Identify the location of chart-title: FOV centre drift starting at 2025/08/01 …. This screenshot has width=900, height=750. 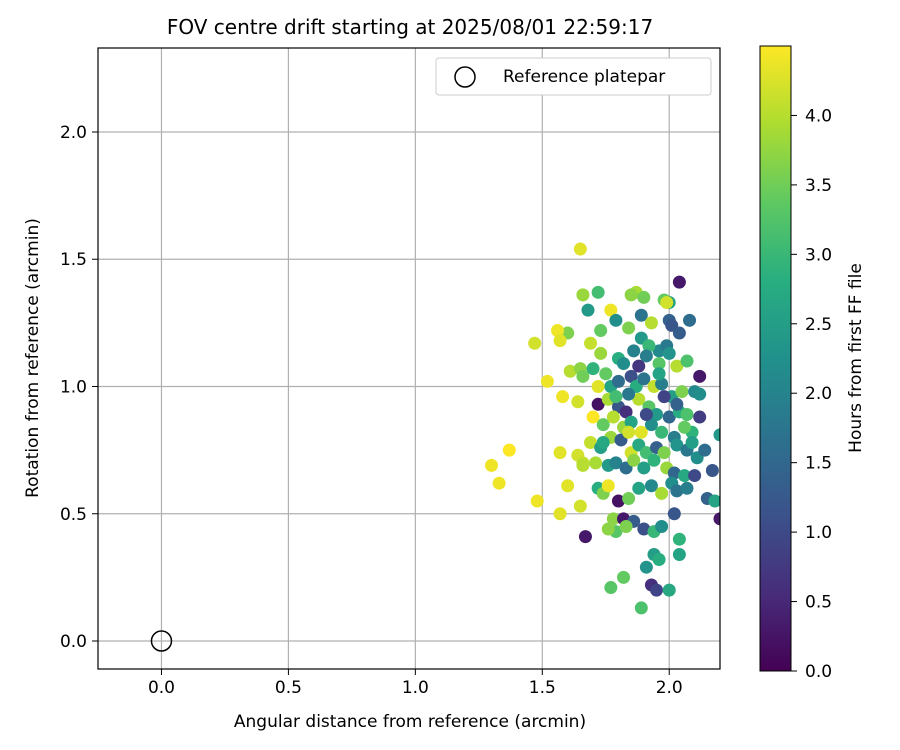
(410, 27).